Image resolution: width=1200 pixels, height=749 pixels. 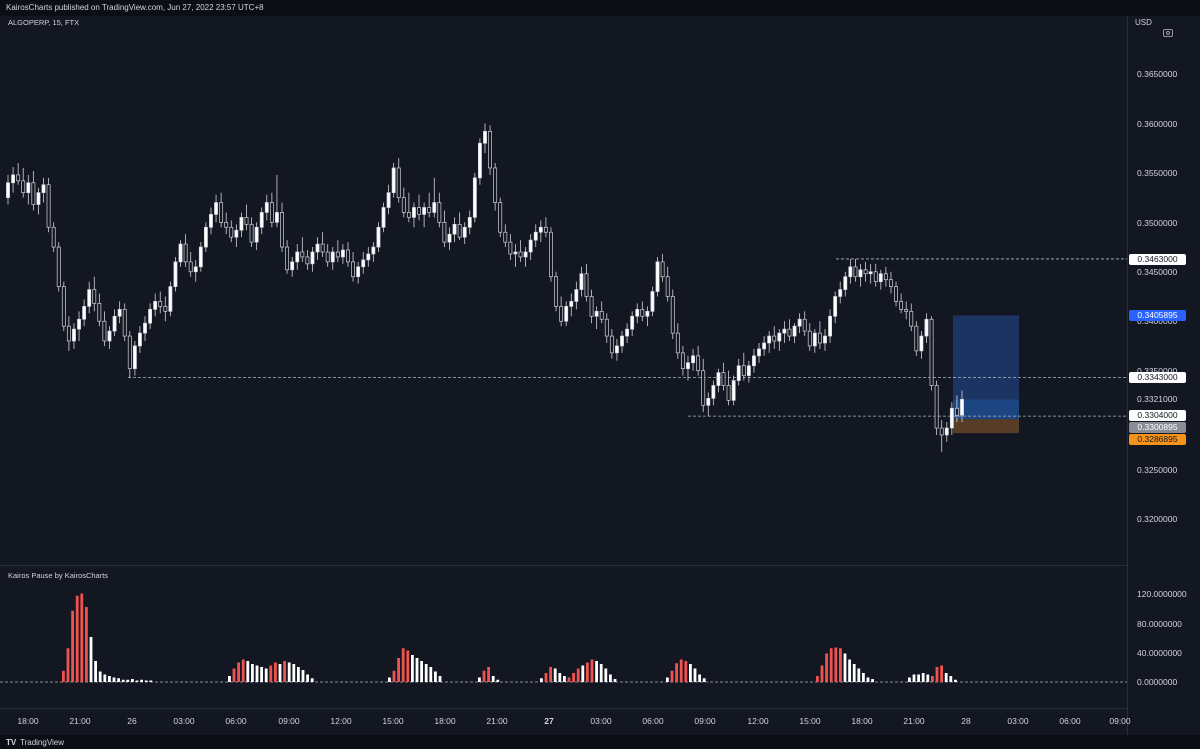 What do you see at coordinates (1162, 594) in the screenshot?
I see `indicator-axis-label: 120.0000000` at bounding box center [1162, 594].